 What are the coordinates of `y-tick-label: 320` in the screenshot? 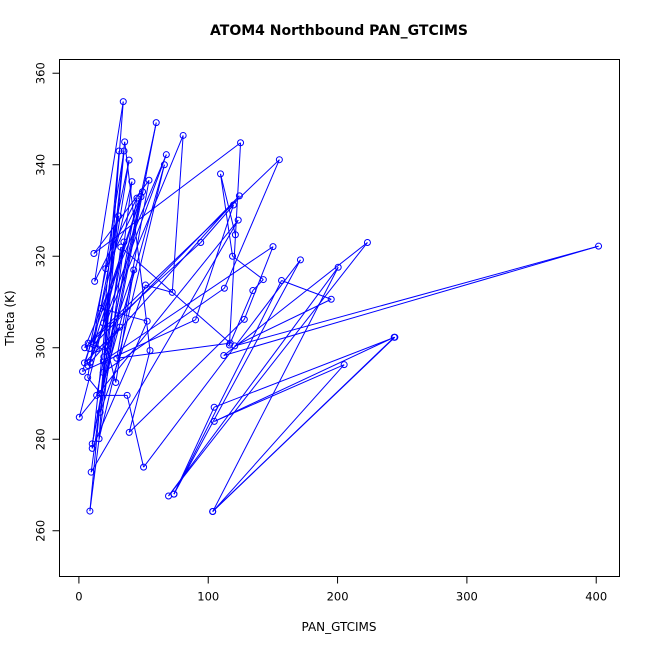 It's located at (41, 256).